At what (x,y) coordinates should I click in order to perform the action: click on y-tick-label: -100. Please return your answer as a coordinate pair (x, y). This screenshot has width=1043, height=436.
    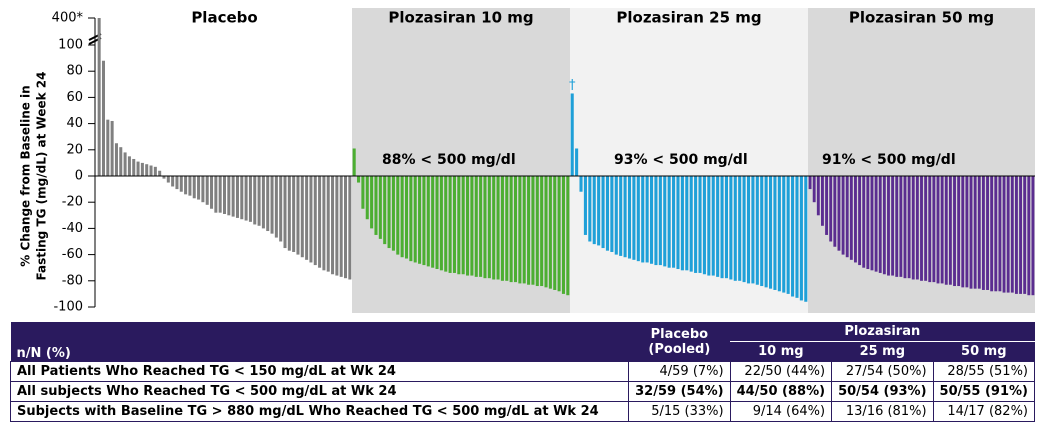
    Looking at the image, I should click on (68, 307).